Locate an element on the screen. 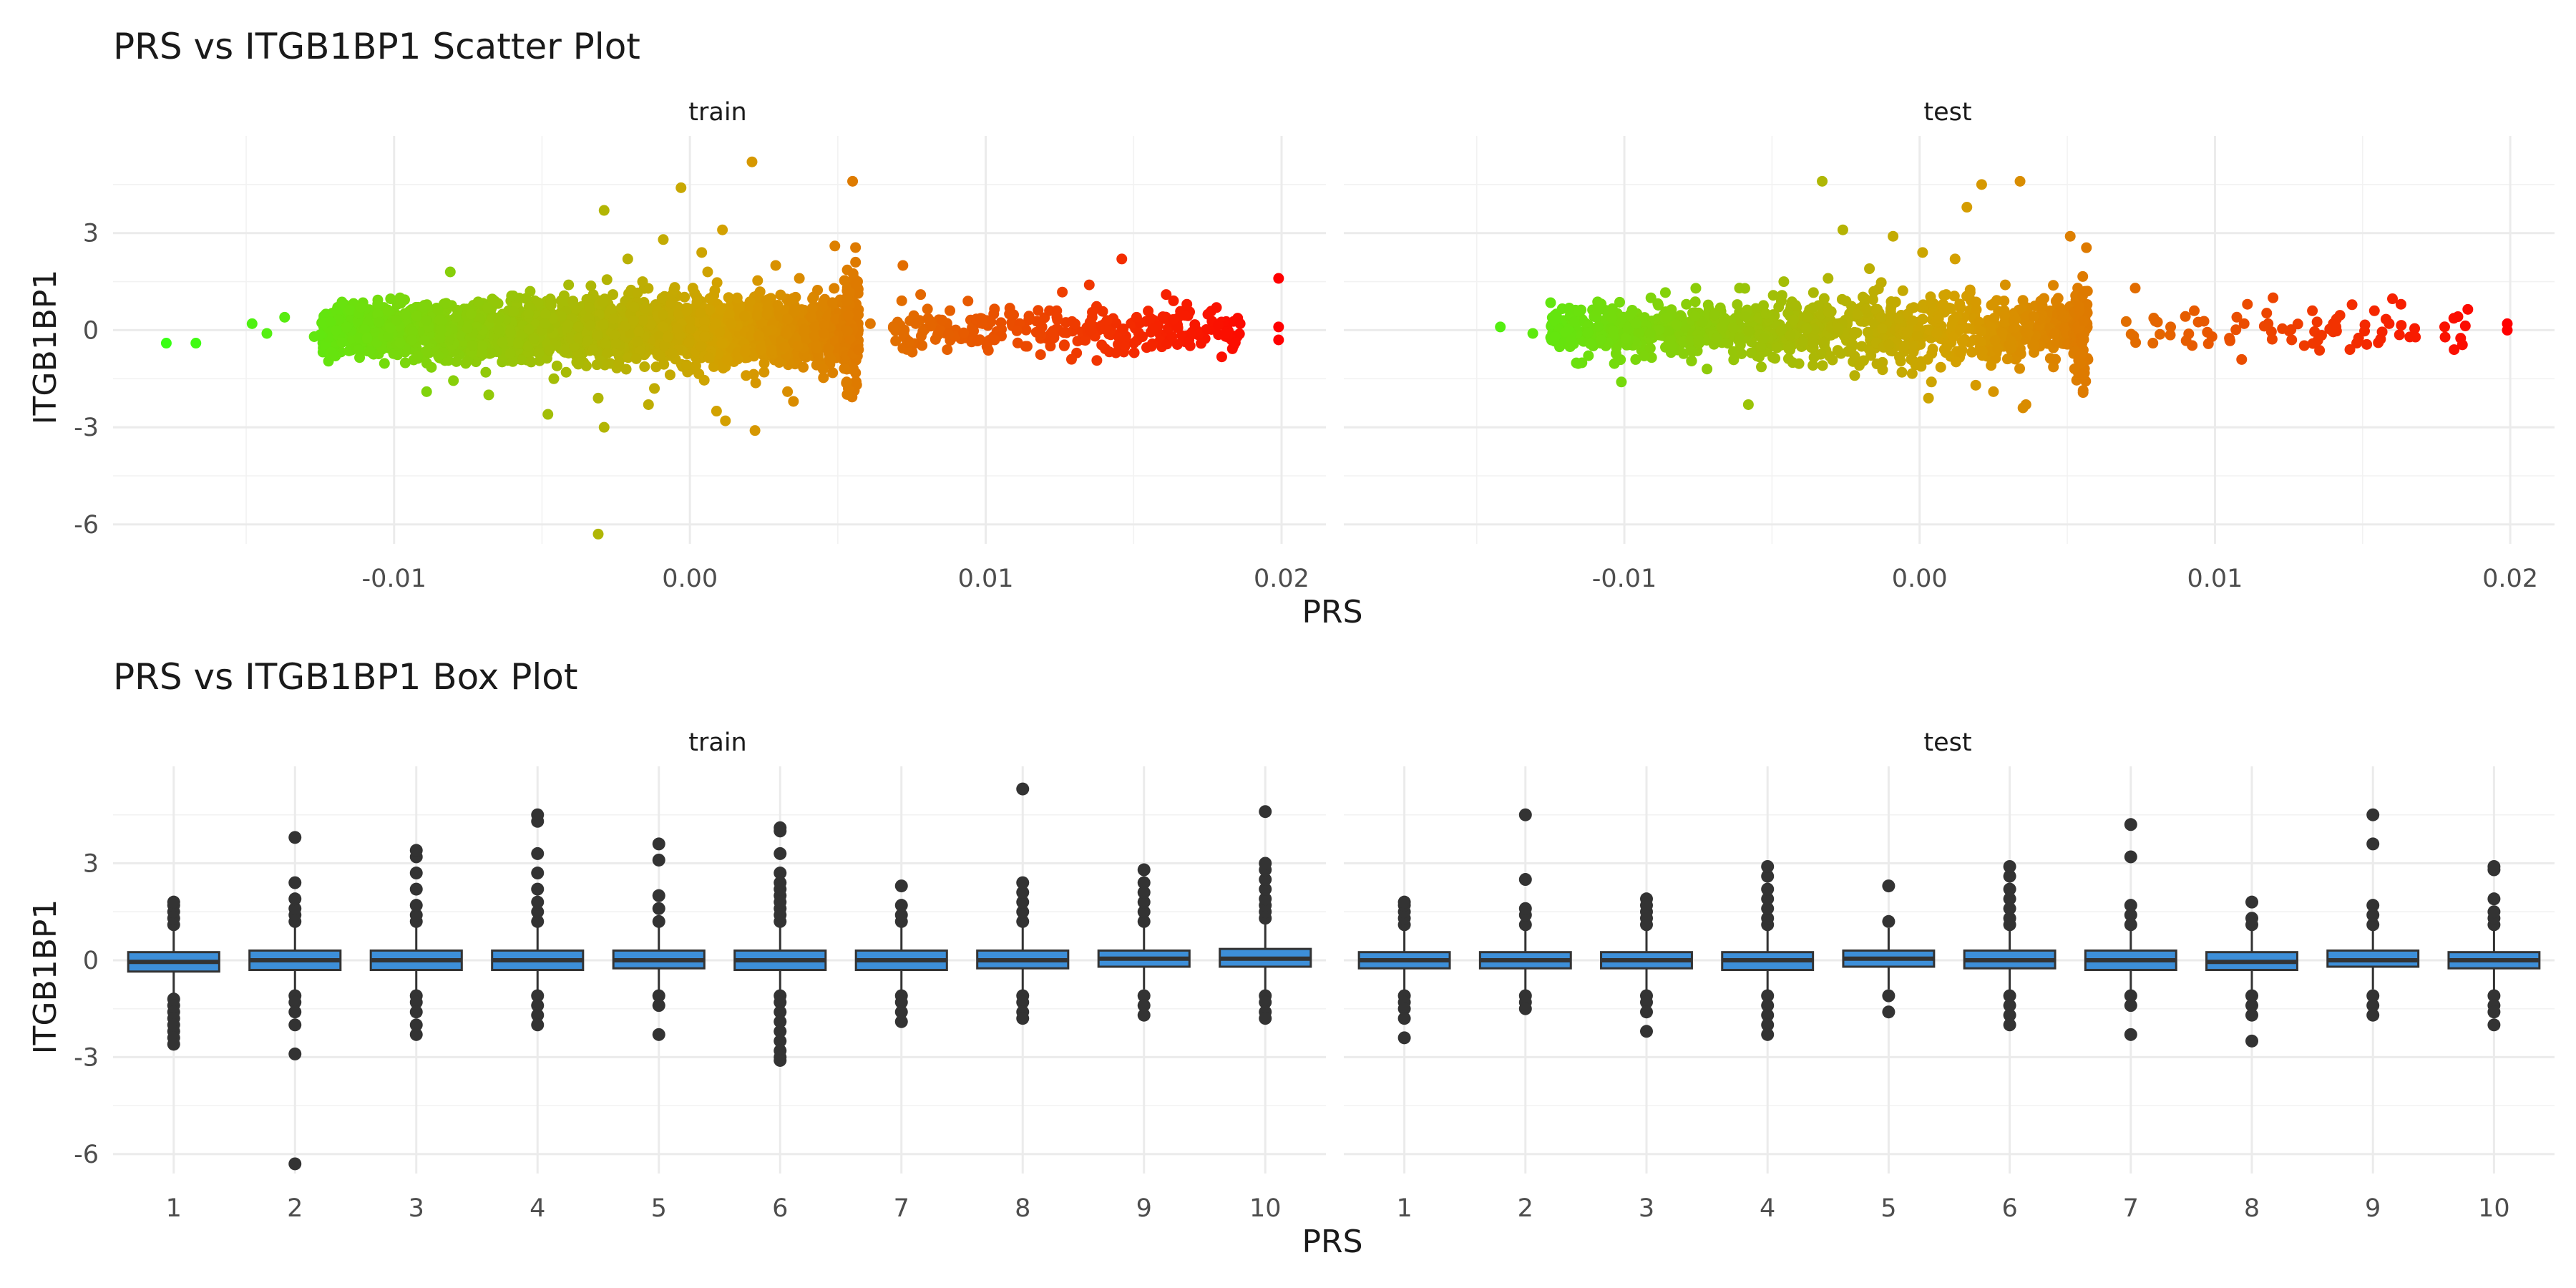  box-x-tick-label: 4 is located at coordinates (537, 1208).